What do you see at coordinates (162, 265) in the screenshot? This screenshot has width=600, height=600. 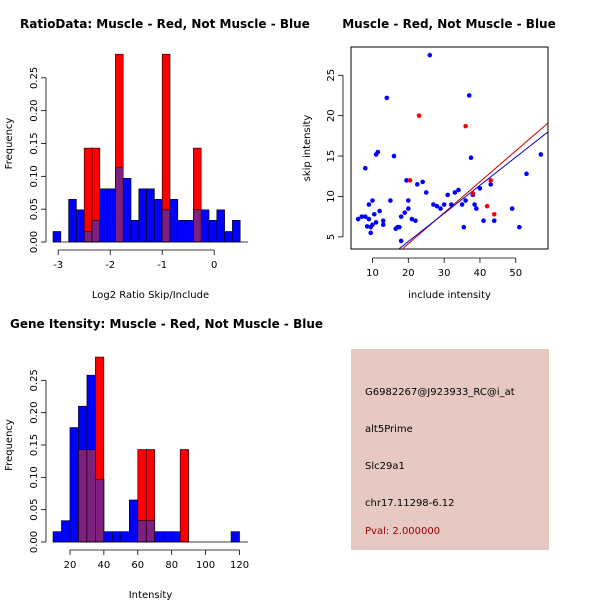 I see `ratio_hist-x-tick-label: -1` at bounding box center [162, 265].